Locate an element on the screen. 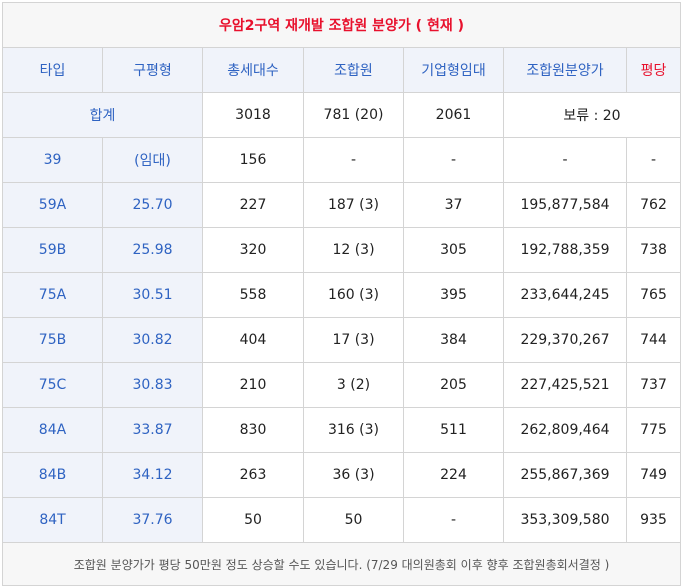  cell-households: 558 is located at coordinates (253, 295).